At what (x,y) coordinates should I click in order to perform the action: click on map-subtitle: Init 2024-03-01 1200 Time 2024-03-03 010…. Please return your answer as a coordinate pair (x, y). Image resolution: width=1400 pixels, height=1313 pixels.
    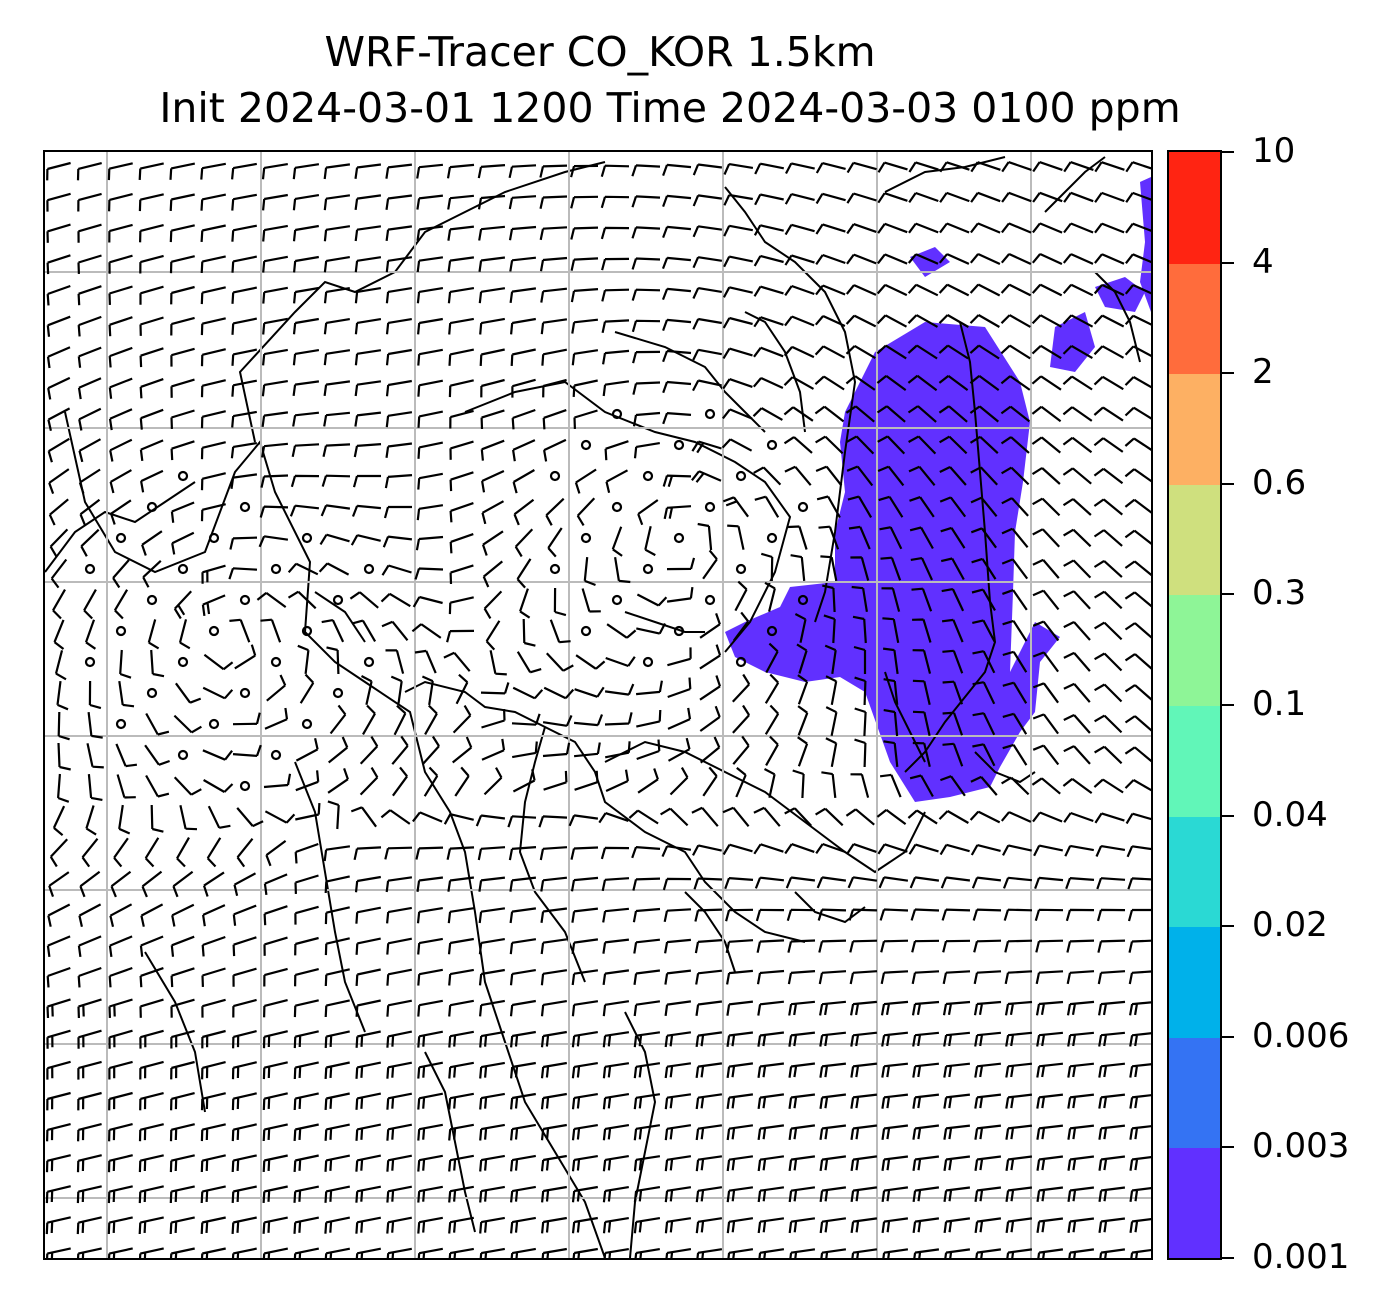
    Looking at the image, I should click on (670, 108).